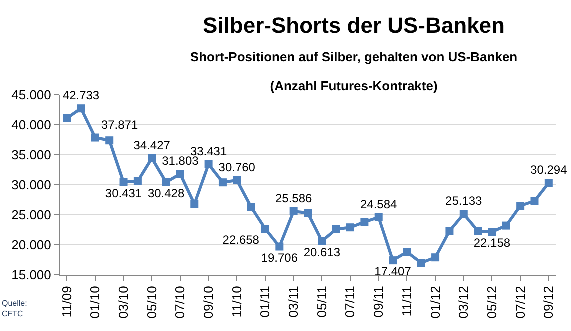  Describe the element at coordinates (15, 308) in the screenshot. I see `source-note: Quelle: CFTC` at that location.